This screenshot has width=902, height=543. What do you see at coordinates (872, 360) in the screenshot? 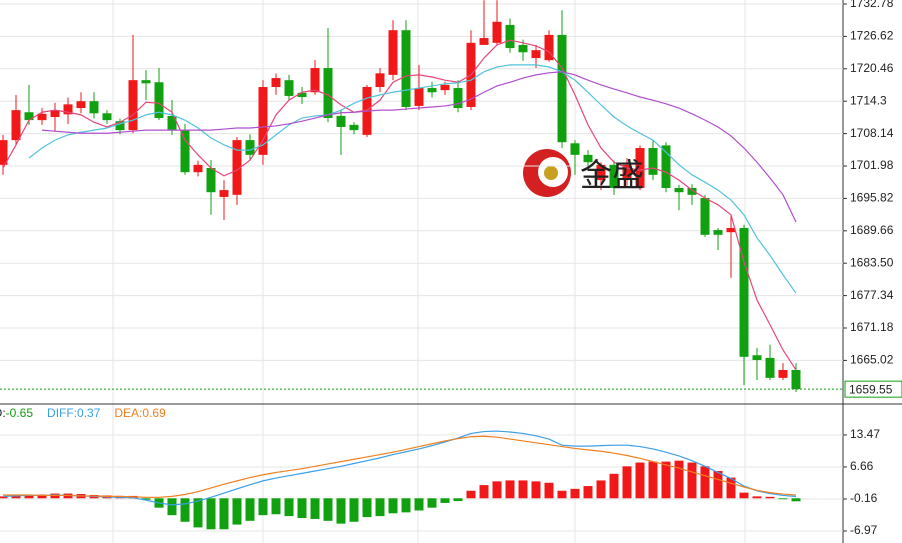
I see `y-tick-label: 1665.02` at bounding box center [872, 360].